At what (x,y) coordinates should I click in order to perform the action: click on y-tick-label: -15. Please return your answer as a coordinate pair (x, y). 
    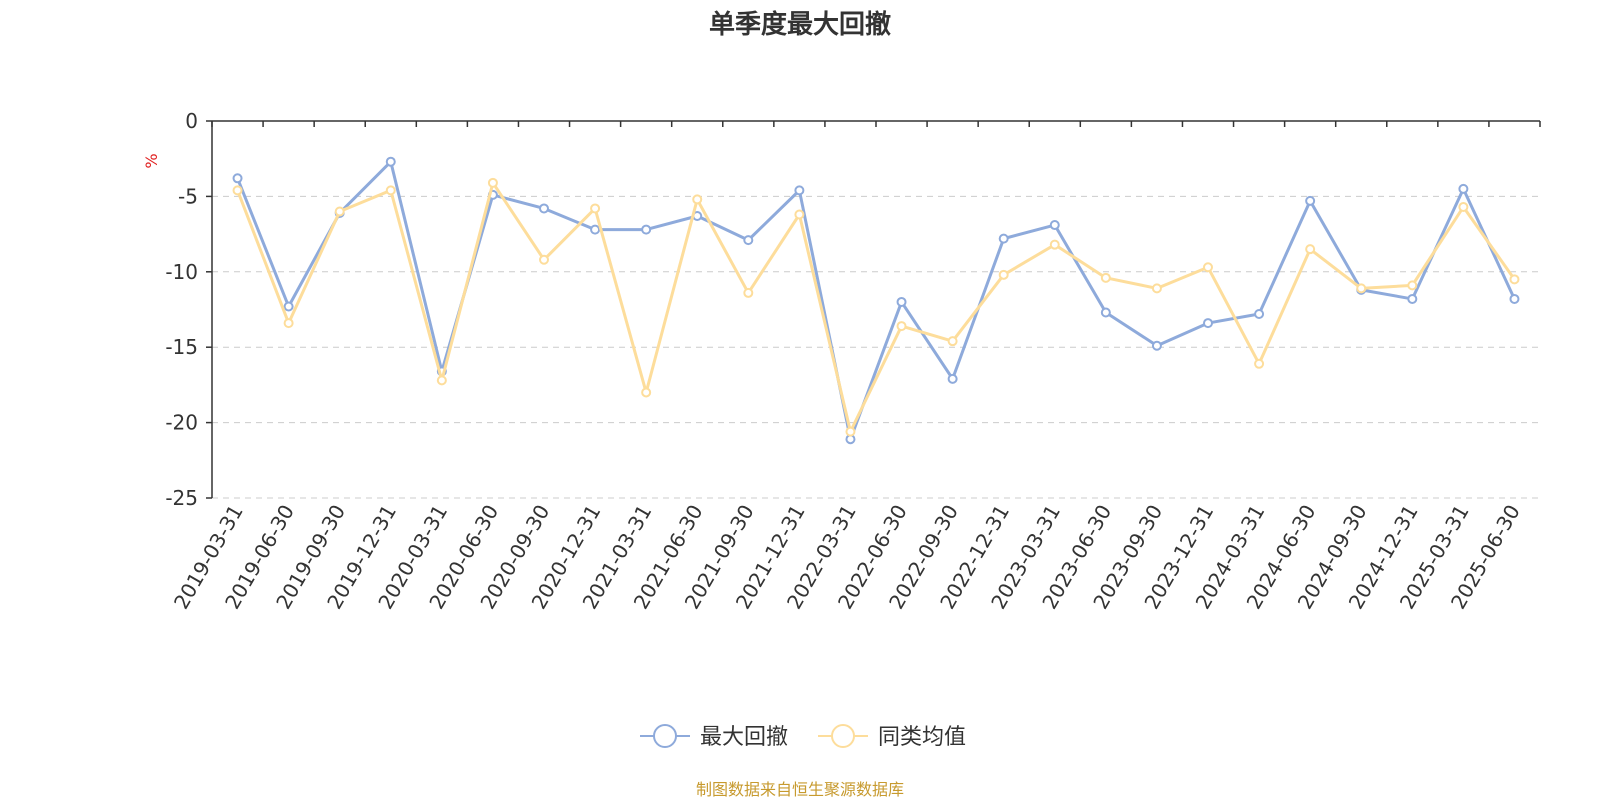
    Looking at the image, I should click on (181, 347).